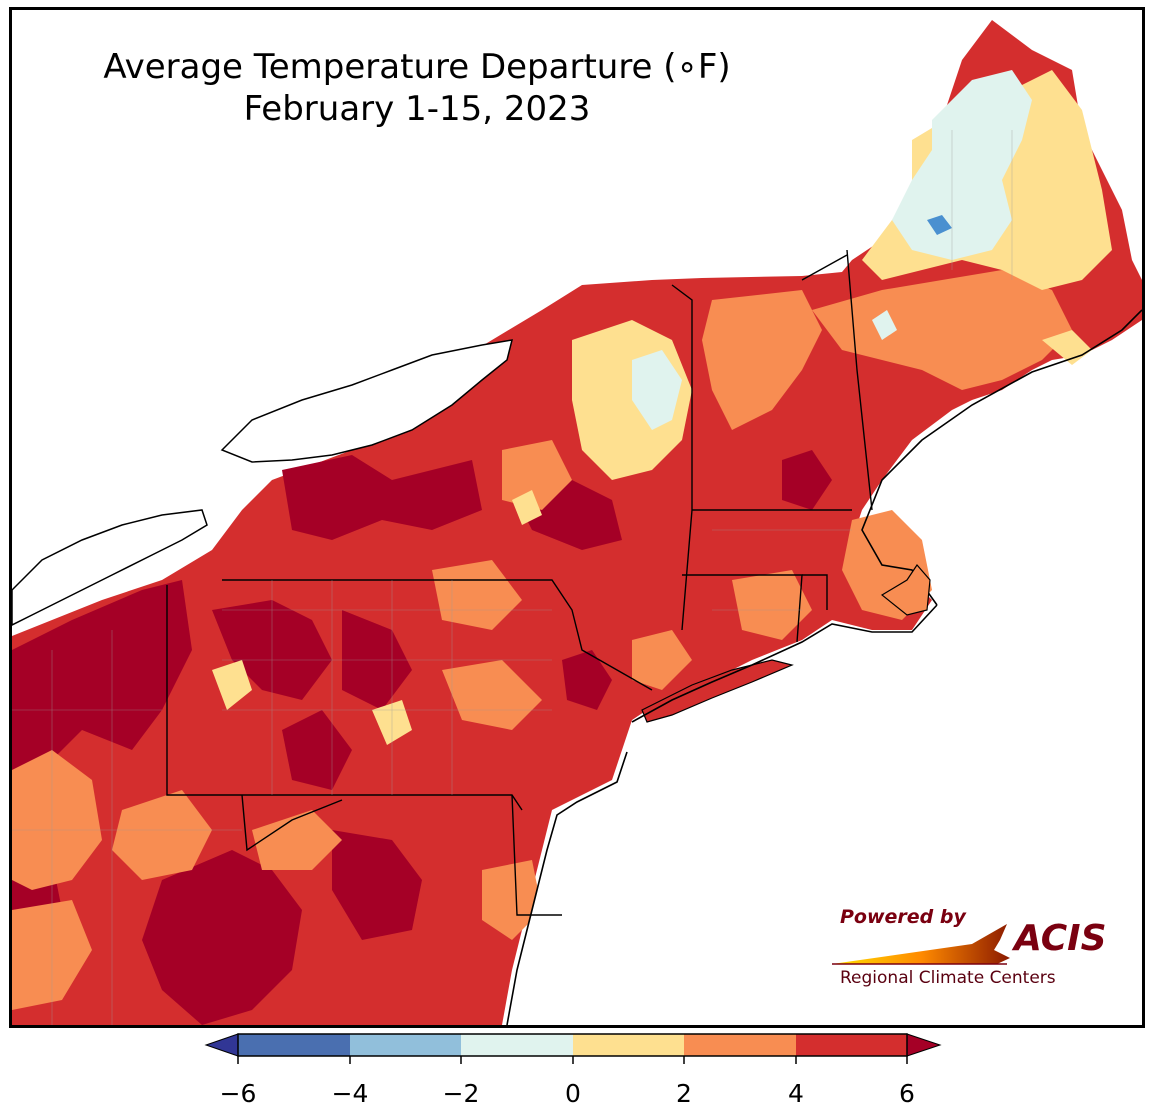 The width and height of the screenshot is (1153, 1112). Describe the element at coordinates (796, 1093) in the screenshot. I see `tick-label: 4` at that location.